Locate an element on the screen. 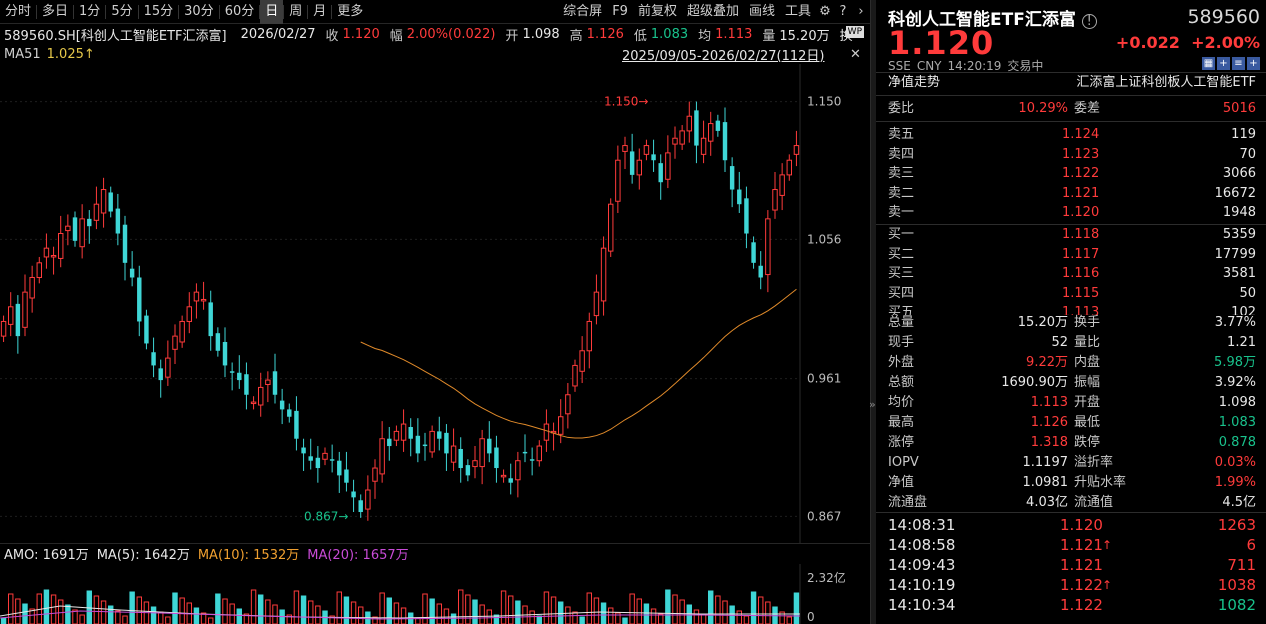 Image resolution: width=1266 pixels, height=624 pixels. ask-row: 卖四 1.123 70 is located at coordinates (1071, 155).